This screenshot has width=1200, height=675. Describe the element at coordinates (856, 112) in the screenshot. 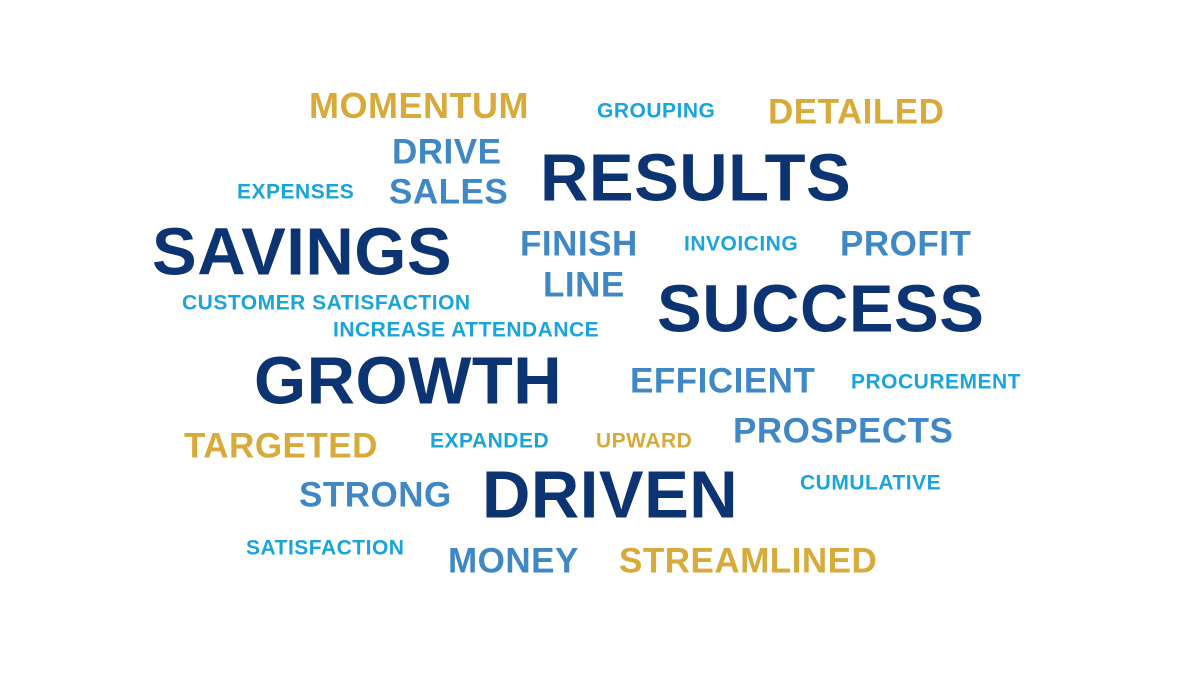

I see `word-detailed: DETAILED` at that location.